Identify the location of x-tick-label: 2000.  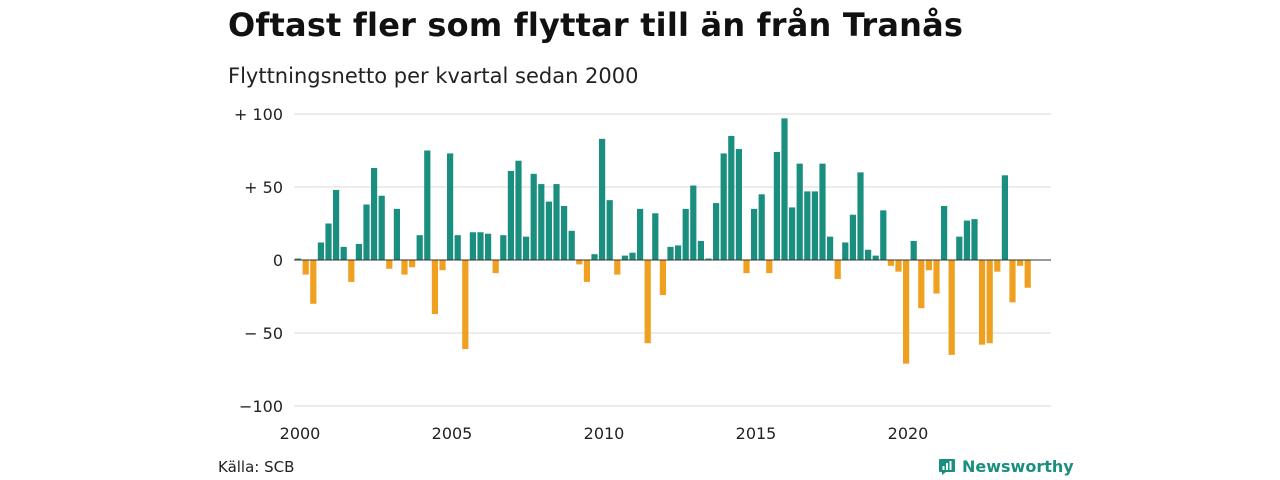
(300, 433).